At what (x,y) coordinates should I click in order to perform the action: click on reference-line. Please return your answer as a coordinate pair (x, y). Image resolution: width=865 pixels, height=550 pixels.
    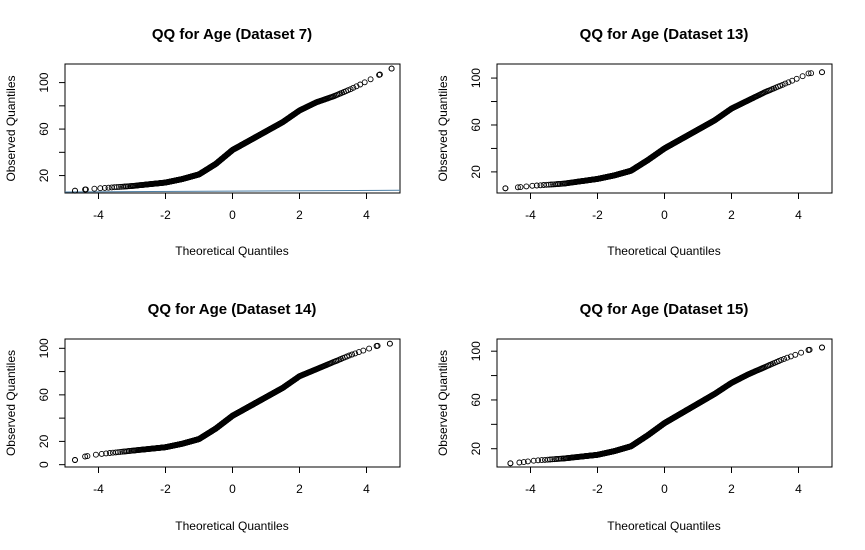
    Looking at the image, I should click on (232, 191).